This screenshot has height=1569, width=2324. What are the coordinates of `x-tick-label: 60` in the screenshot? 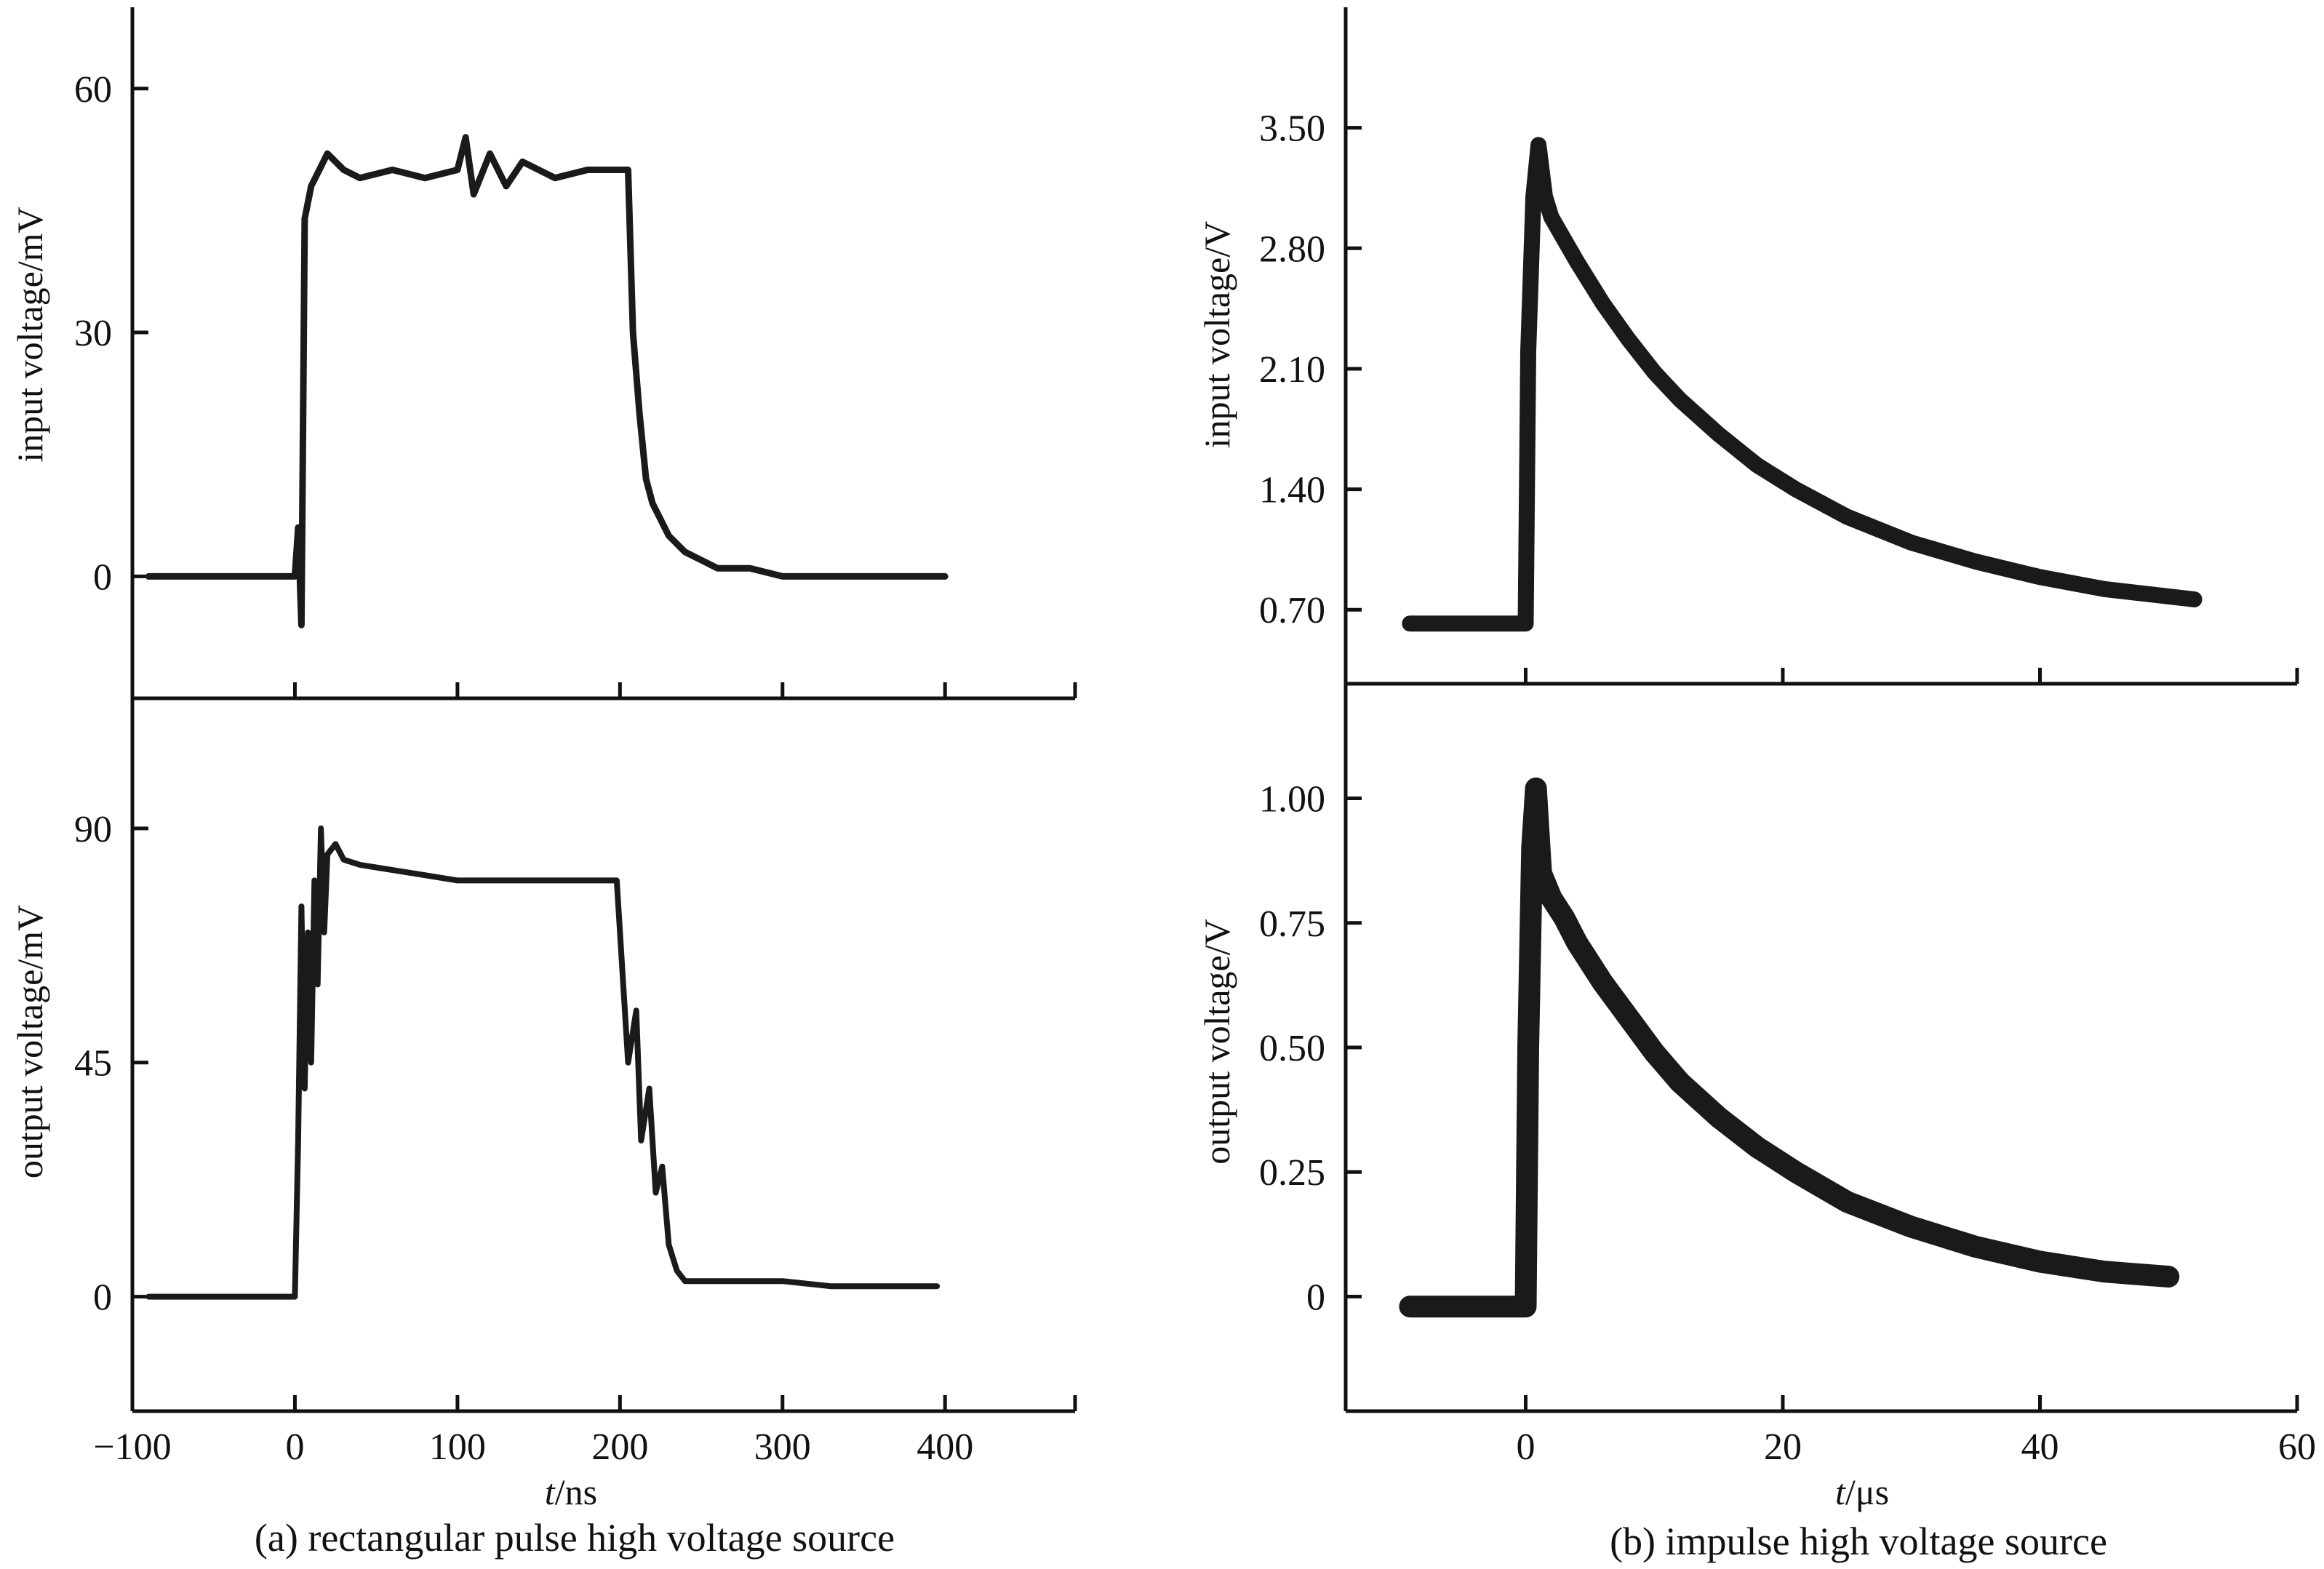 It's located at (2297, 1447).